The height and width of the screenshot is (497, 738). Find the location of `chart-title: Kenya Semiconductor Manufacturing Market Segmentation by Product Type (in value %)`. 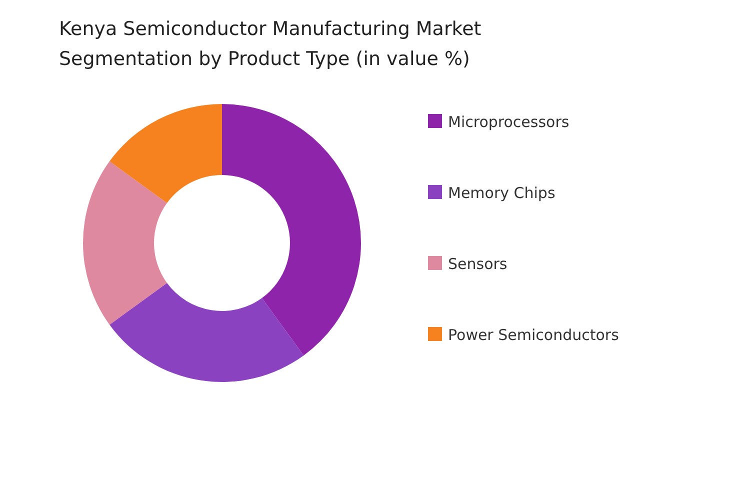

chart-title: Kenya Semiconductor Manufacturing Market Segmentation by Product Type (in value %) is located at coordinates (270, 44).